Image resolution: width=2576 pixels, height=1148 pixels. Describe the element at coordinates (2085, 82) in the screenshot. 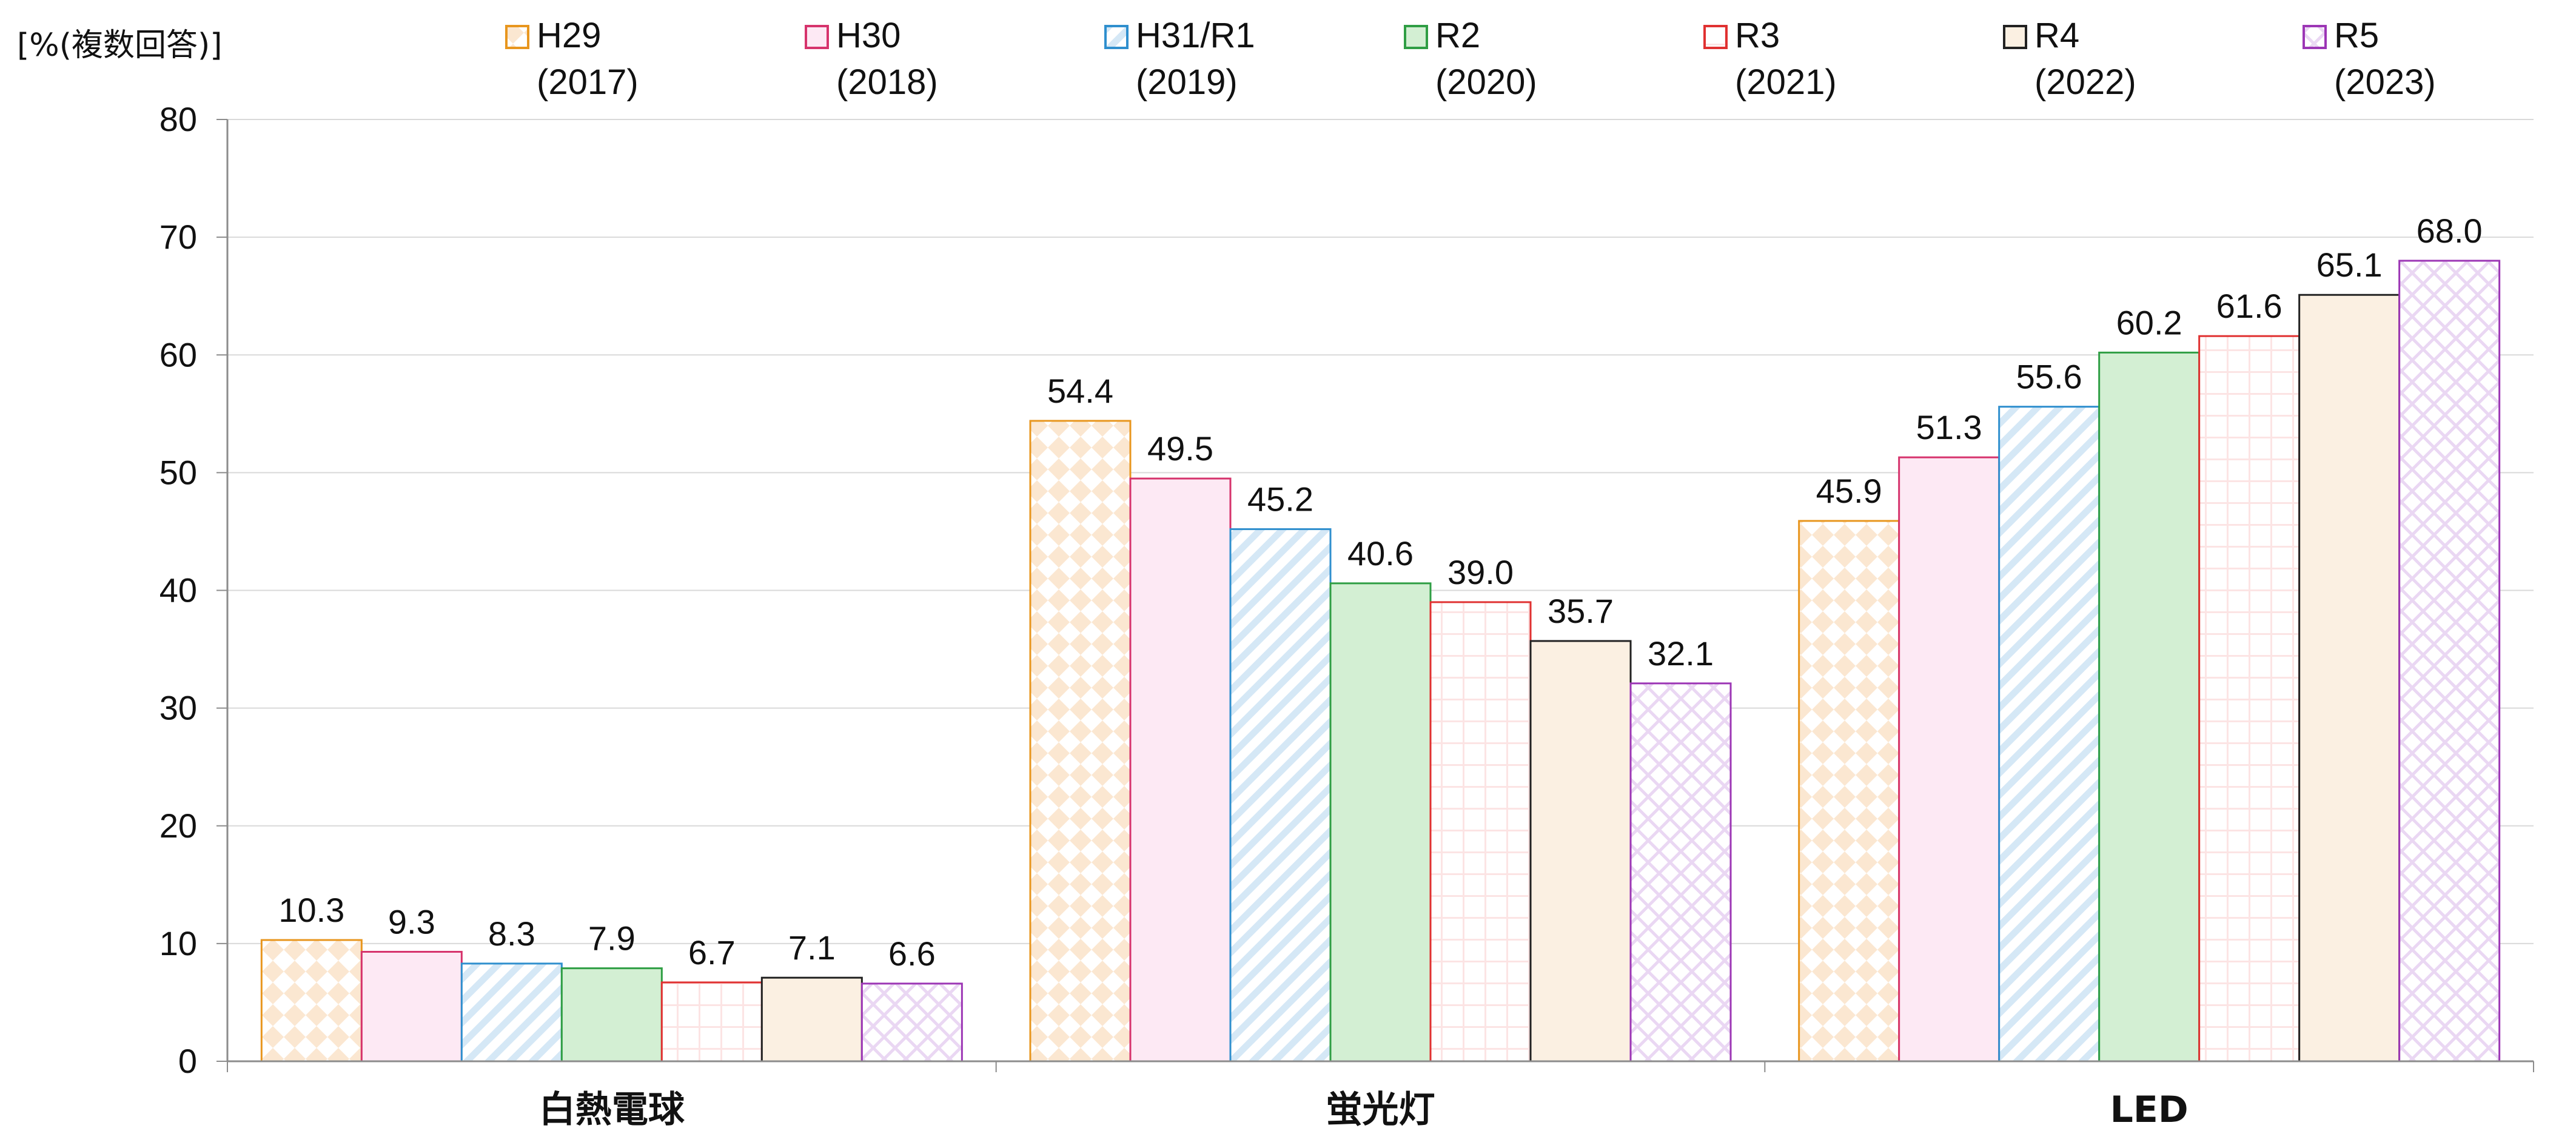

I see `legend-sublabel: (2022)` at that location.